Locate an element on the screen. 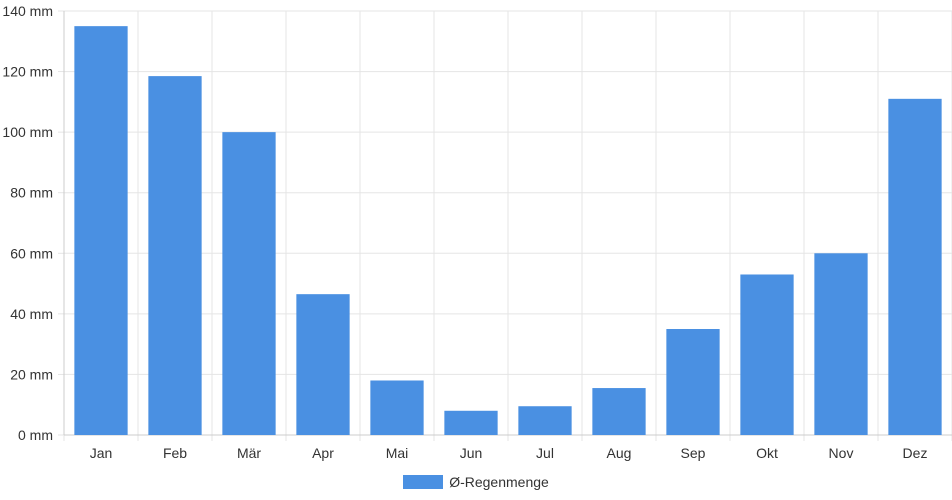 This screenshot has height=500, width=952. bar-mär is located at coordinates (249, 283).